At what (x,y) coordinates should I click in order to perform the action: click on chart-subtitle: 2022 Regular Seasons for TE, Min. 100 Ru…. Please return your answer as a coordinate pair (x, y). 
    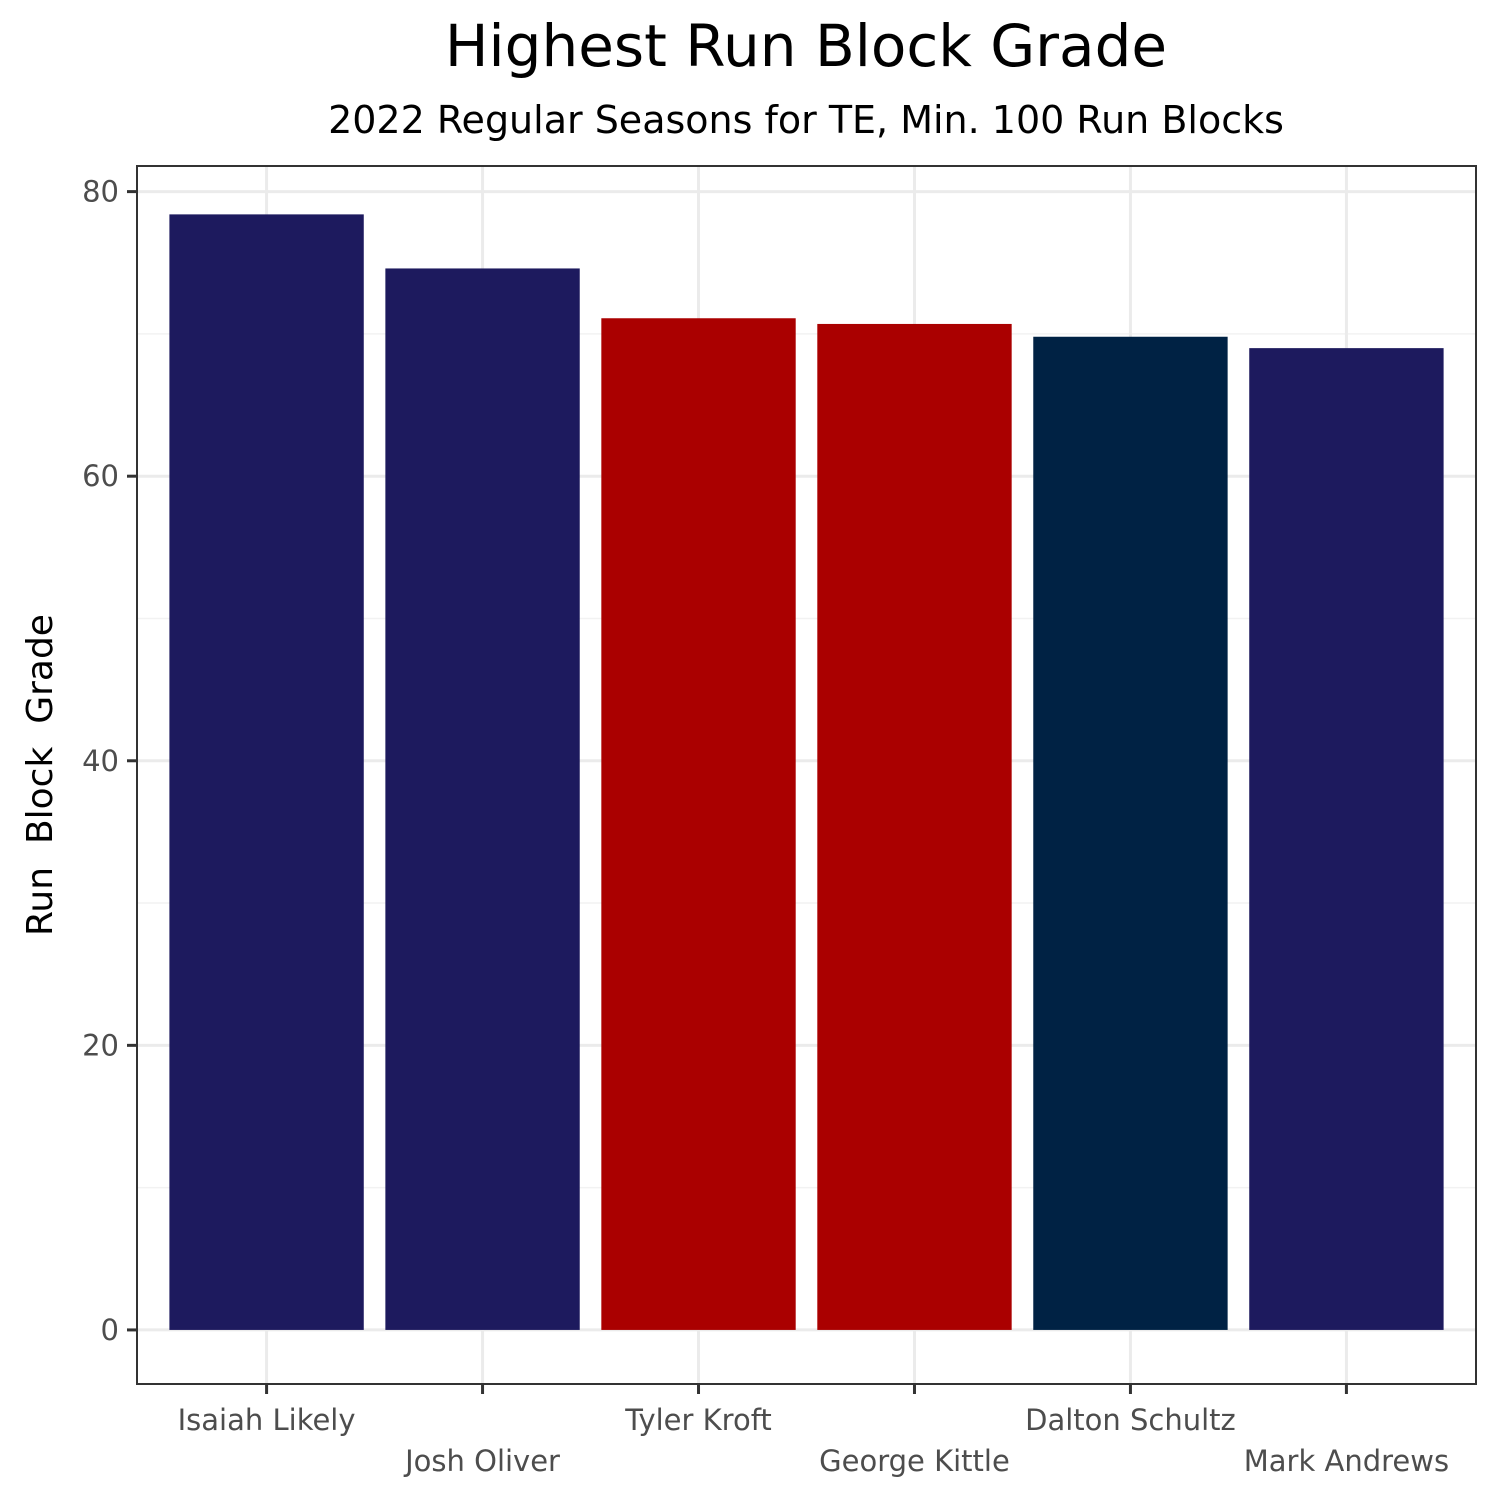
    Looking at the image, I should click on (806, 120).